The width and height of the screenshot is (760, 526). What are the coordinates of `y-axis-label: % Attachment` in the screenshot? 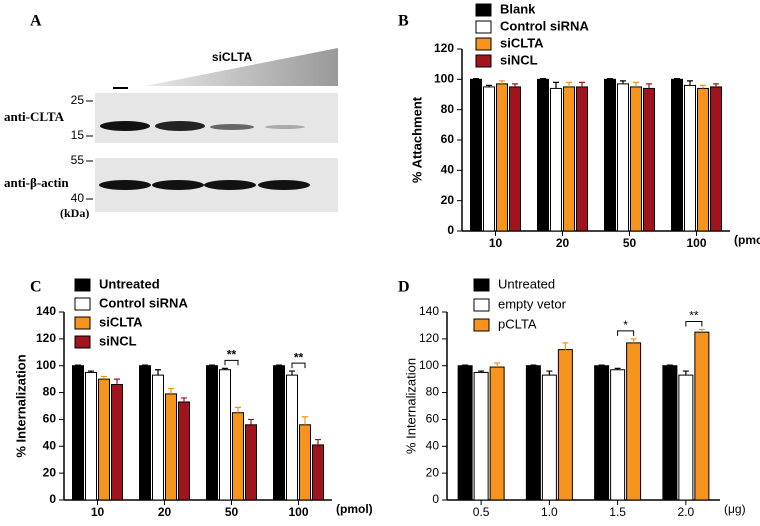 It's located at (416, 139).